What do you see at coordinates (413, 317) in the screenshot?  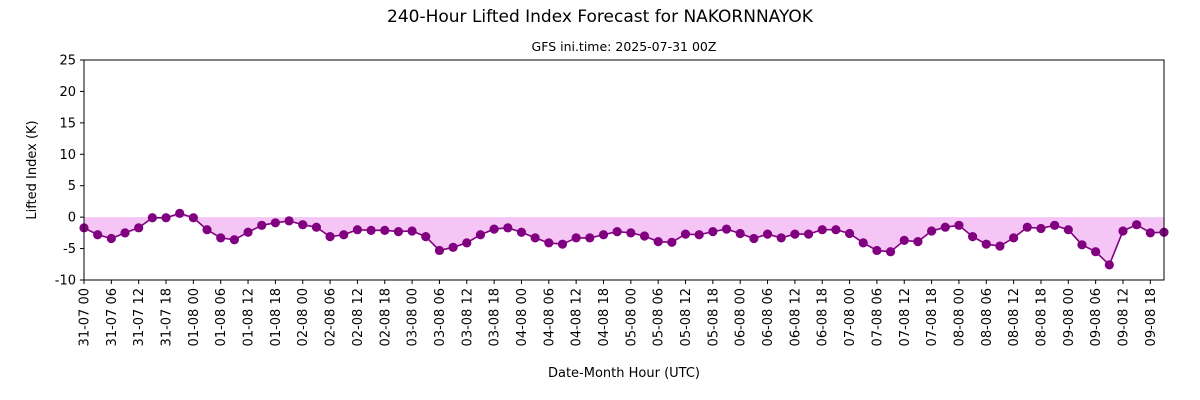 I see `x-tick-label: 03-08 00` at bounding box center [413, 317].